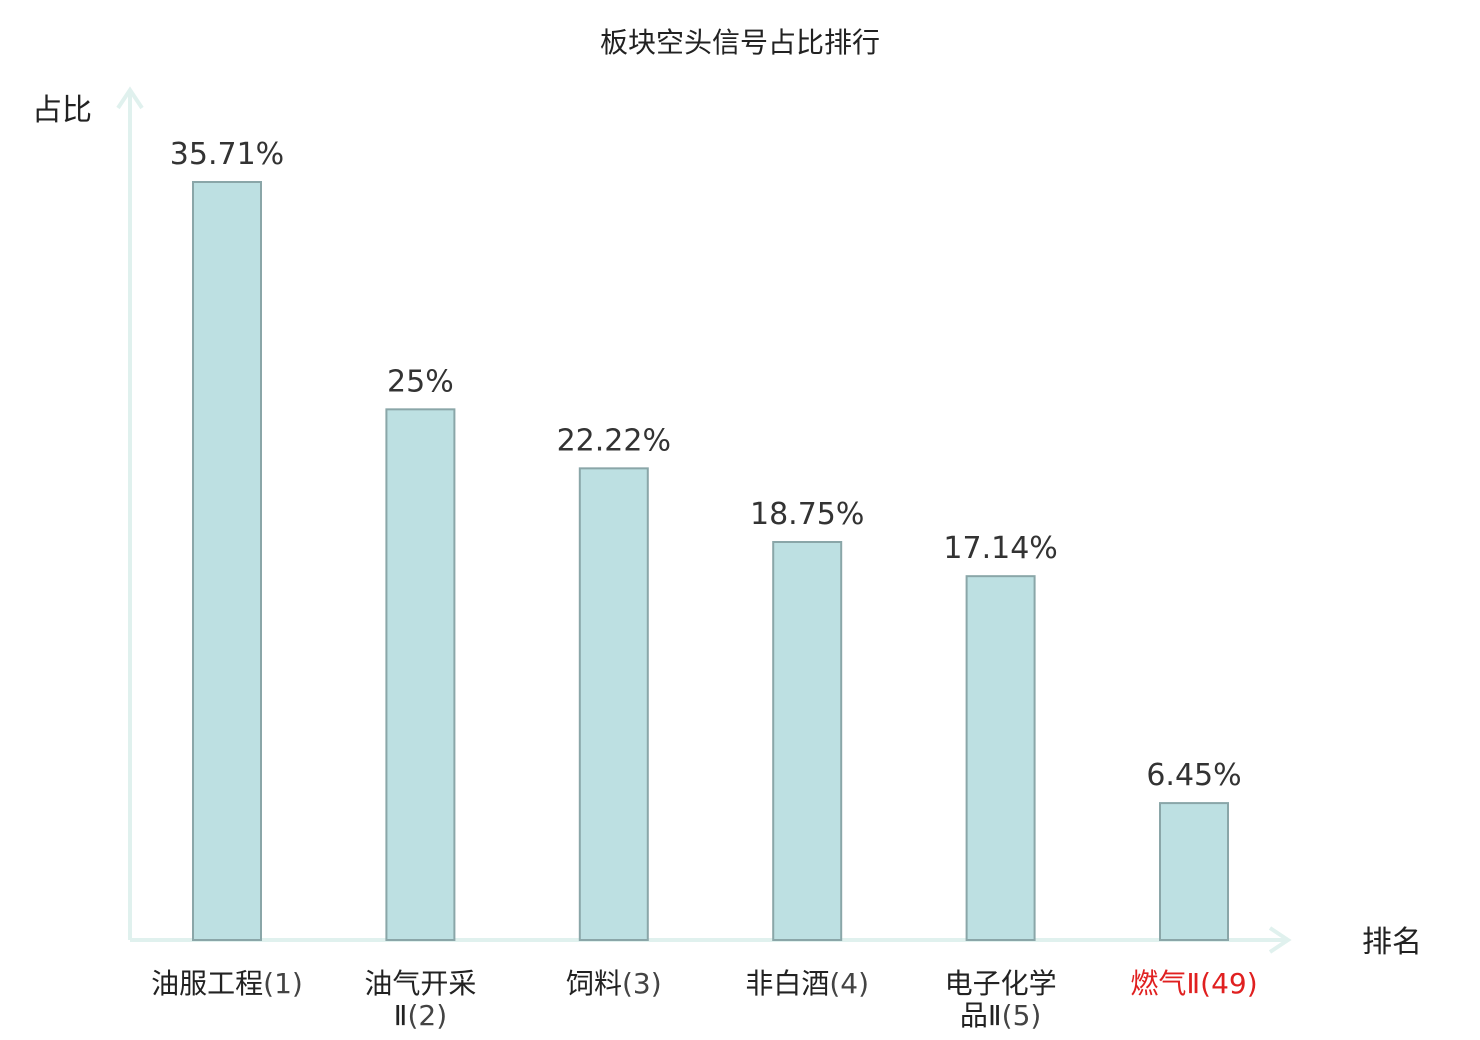 This screenshot has width=1480, height=1040. What do you see at coordinates (614, 440) in the screenshot?
I see `value-label-3: 22.22%` at bounding box center [614, 440].